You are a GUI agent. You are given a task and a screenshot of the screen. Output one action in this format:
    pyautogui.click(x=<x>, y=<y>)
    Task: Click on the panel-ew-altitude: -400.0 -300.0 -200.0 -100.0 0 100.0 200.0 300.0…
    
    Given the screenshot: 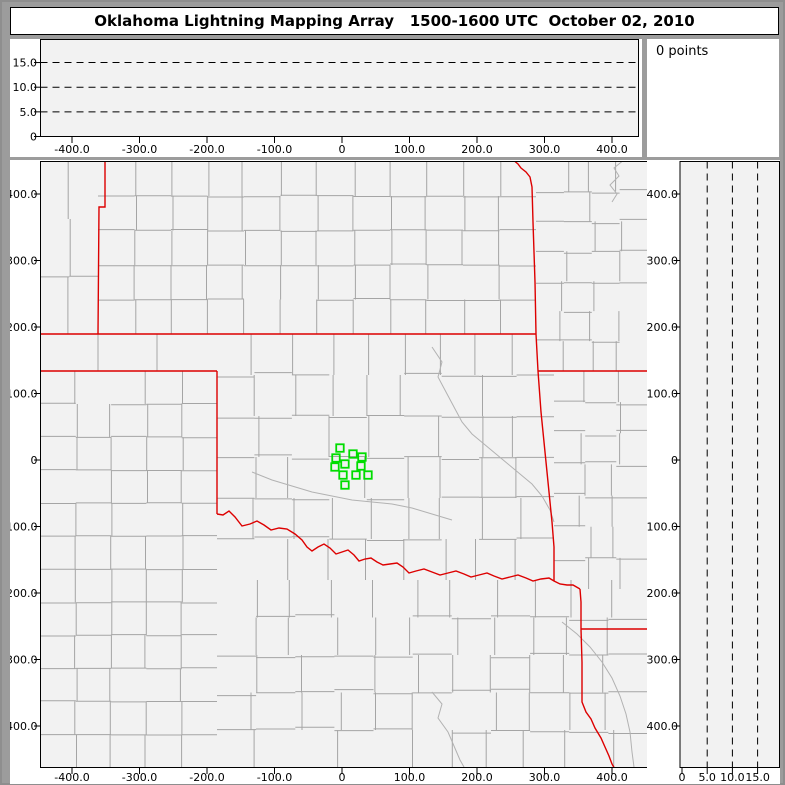 What is the action you would take?
    pyautogui.click(x=326, y=98)
    